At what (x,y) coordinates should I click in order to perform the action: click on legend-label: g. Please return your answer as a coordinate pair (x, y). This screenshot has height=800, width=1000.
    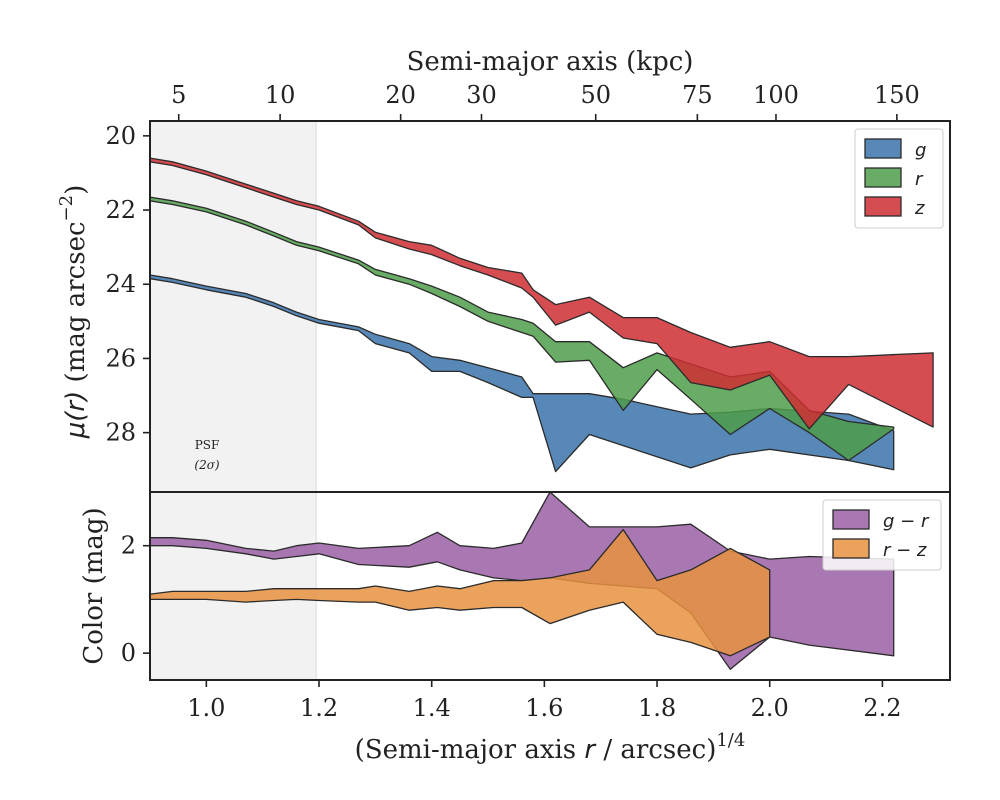
    Looking at the image, I should click on (920, 150).